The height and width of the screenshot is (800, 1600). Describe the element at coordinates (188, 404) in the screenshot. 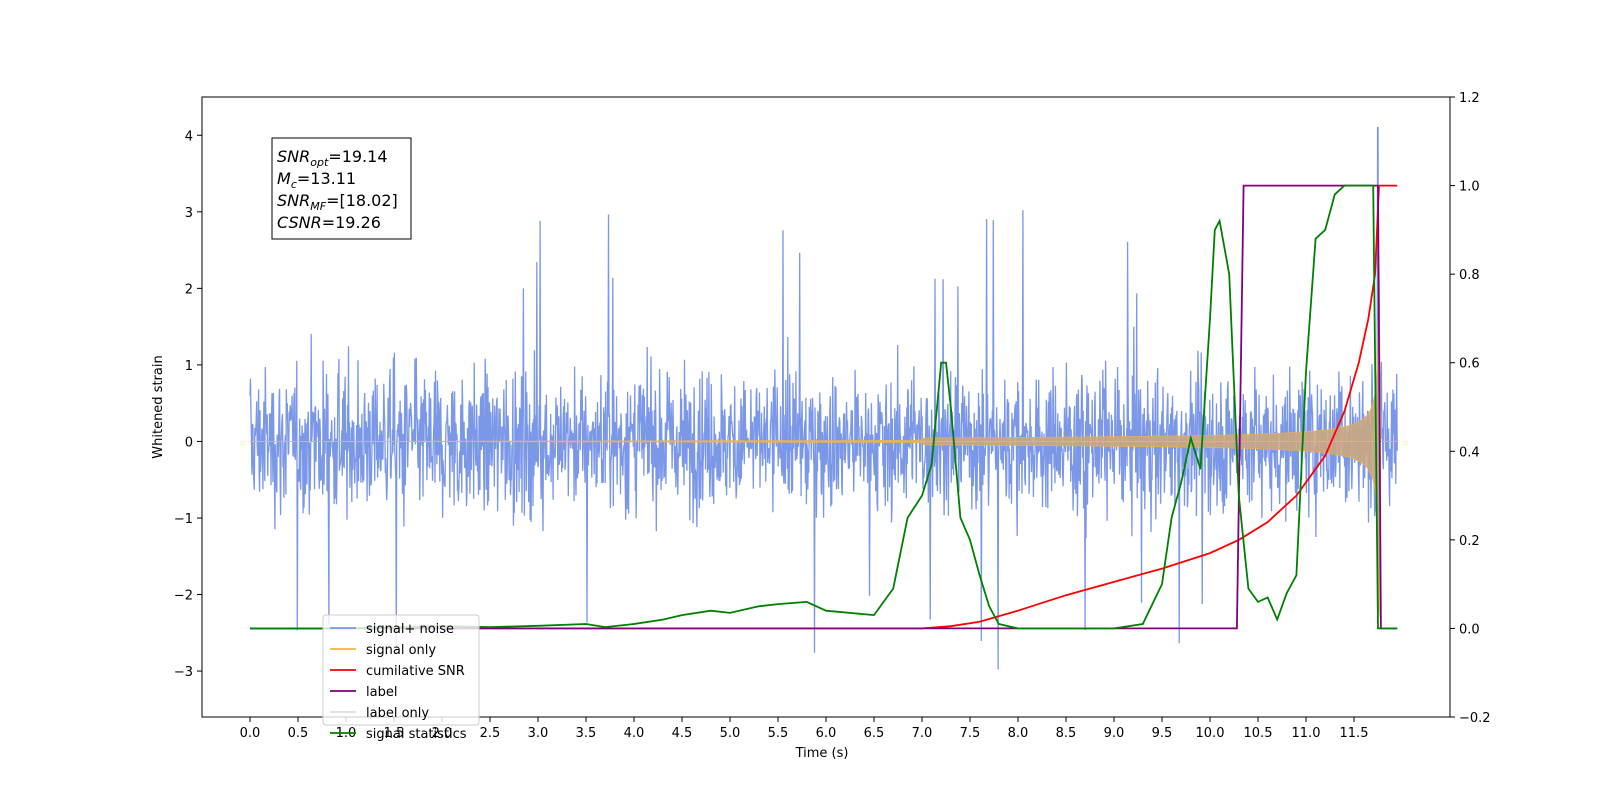

I see `y-axis-left: −3 −2 −1 0 1 2 3 4` at that location.